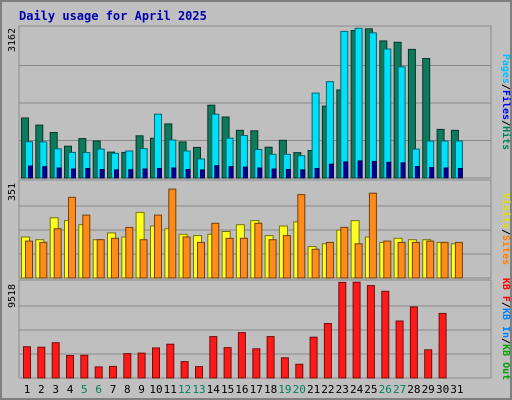 This screenshot has height=400, width=512. What do you see at coordinates (506, 250) in the screenshot?
I see `legend-entry: Sites` at bounding box center [506, 250].